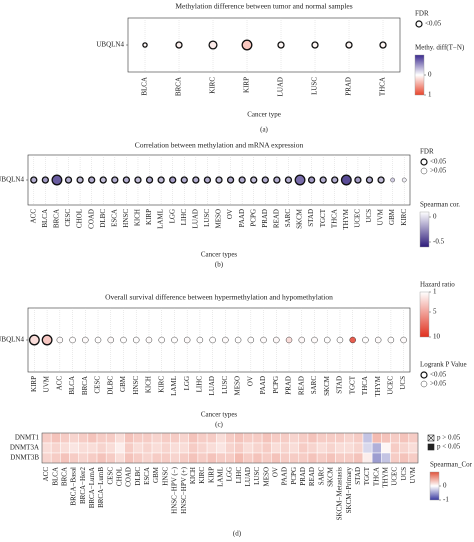 Image resolution: width=474 pixels, height=542 pixels. Describe the element at coordinates (85, 385) in the screenshot. I see `x-tick-label: BRCA` at that location.